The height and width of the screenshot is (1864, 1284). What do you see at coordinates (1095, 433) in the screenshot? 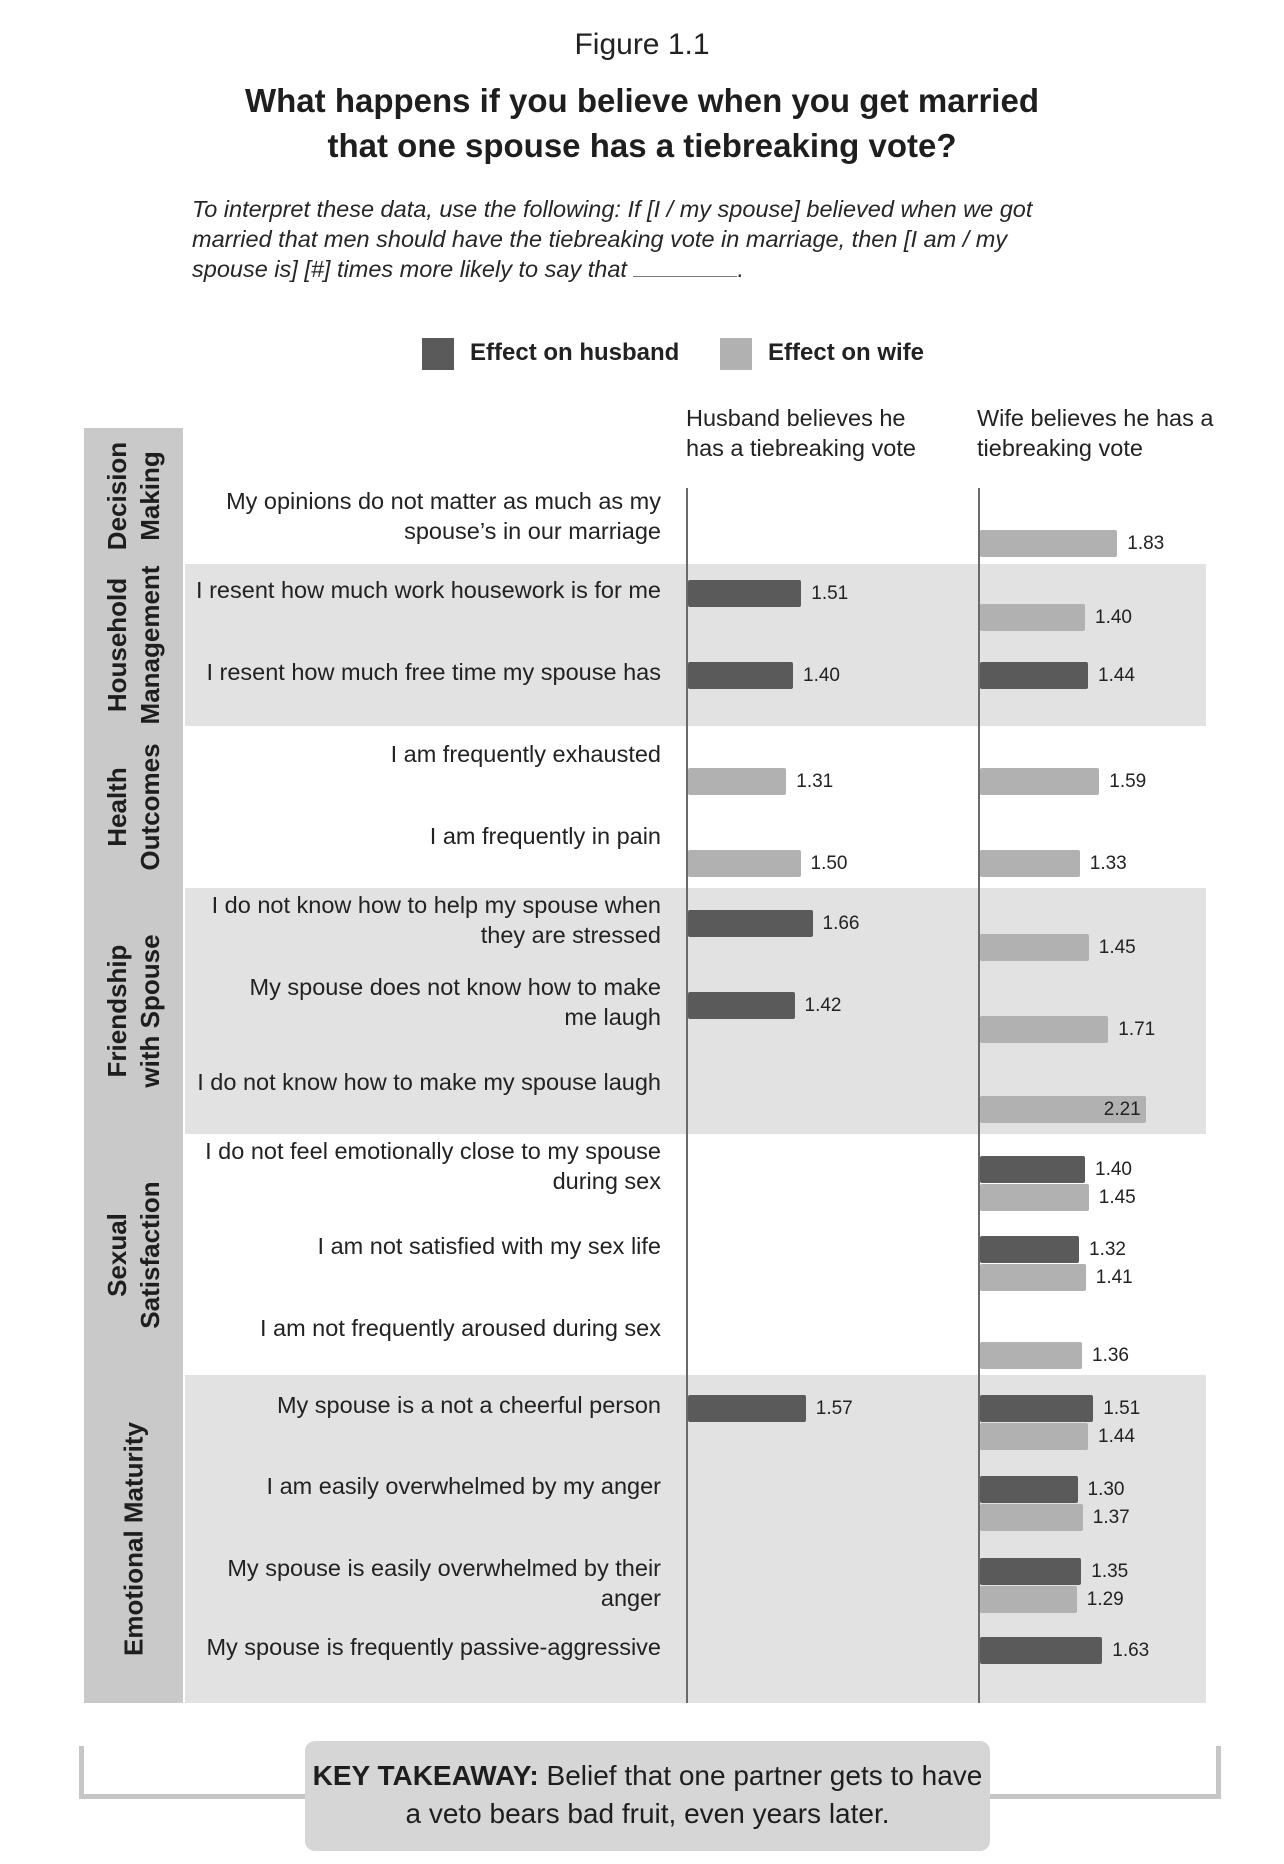
I see `column-header-wife: Wife believes he has a tiebreaking vote` at bounding box center [1095, 433].